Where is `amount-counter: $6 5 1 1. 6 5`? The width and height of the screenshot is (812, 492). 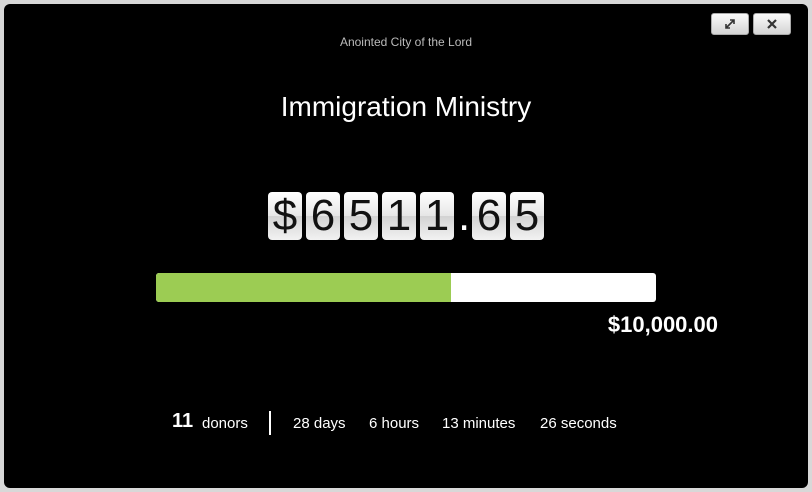 amount-counter: $6 5 1 1. 6 5 is located at coordinates (406, 218).